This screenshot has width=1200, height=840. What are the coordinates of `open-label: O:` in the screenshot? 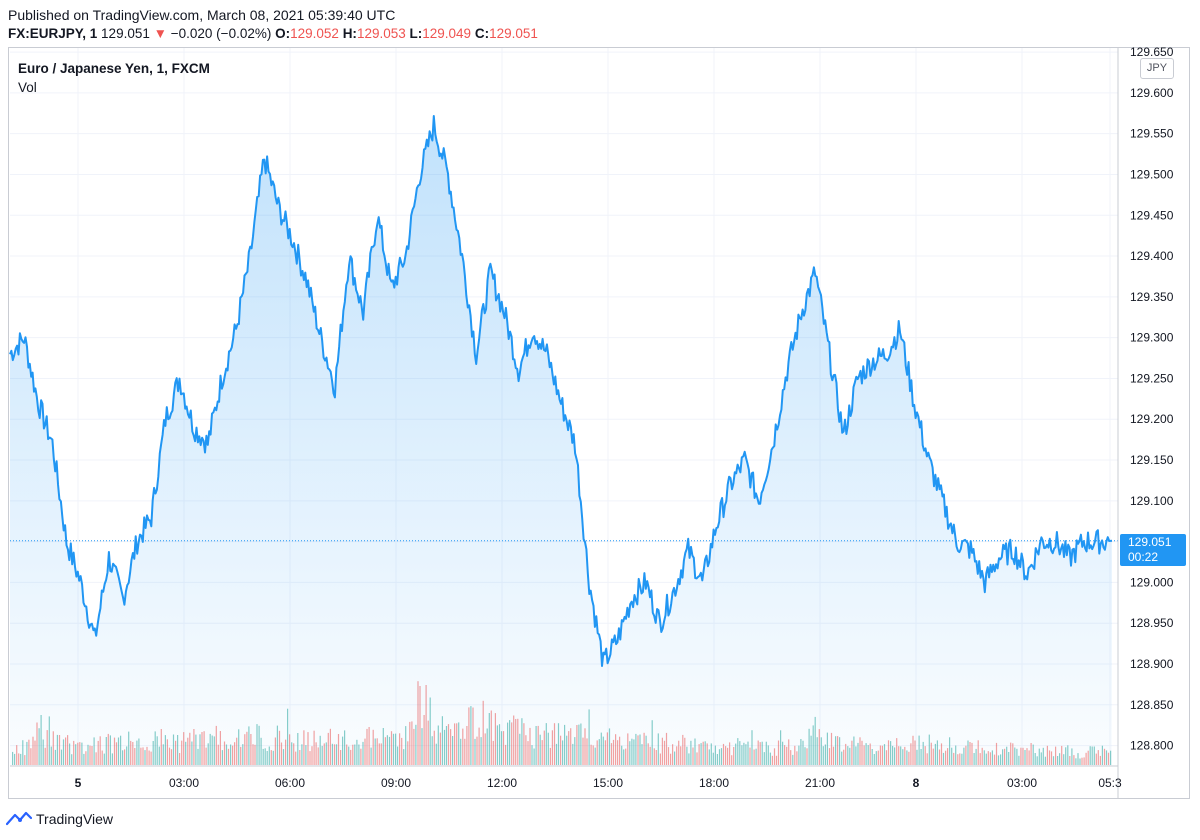 It's located at (283, 33).